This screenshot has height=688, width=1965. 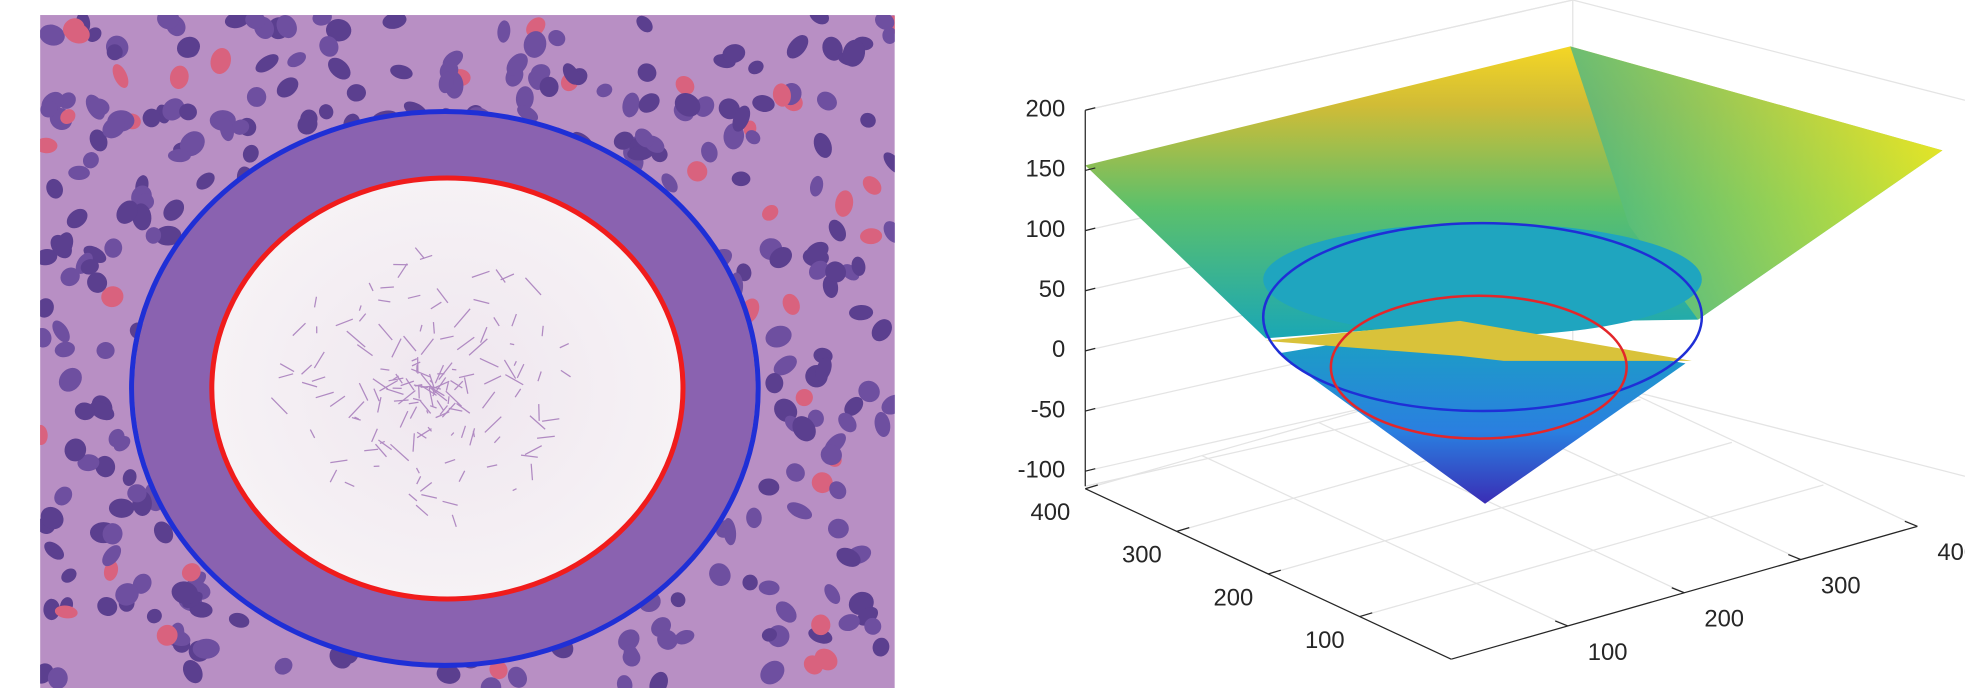 What do you see at coordinates (1233, 597) in the screenshot?
I see `y-tick-label: 200` at bounding box center [1233, 597].